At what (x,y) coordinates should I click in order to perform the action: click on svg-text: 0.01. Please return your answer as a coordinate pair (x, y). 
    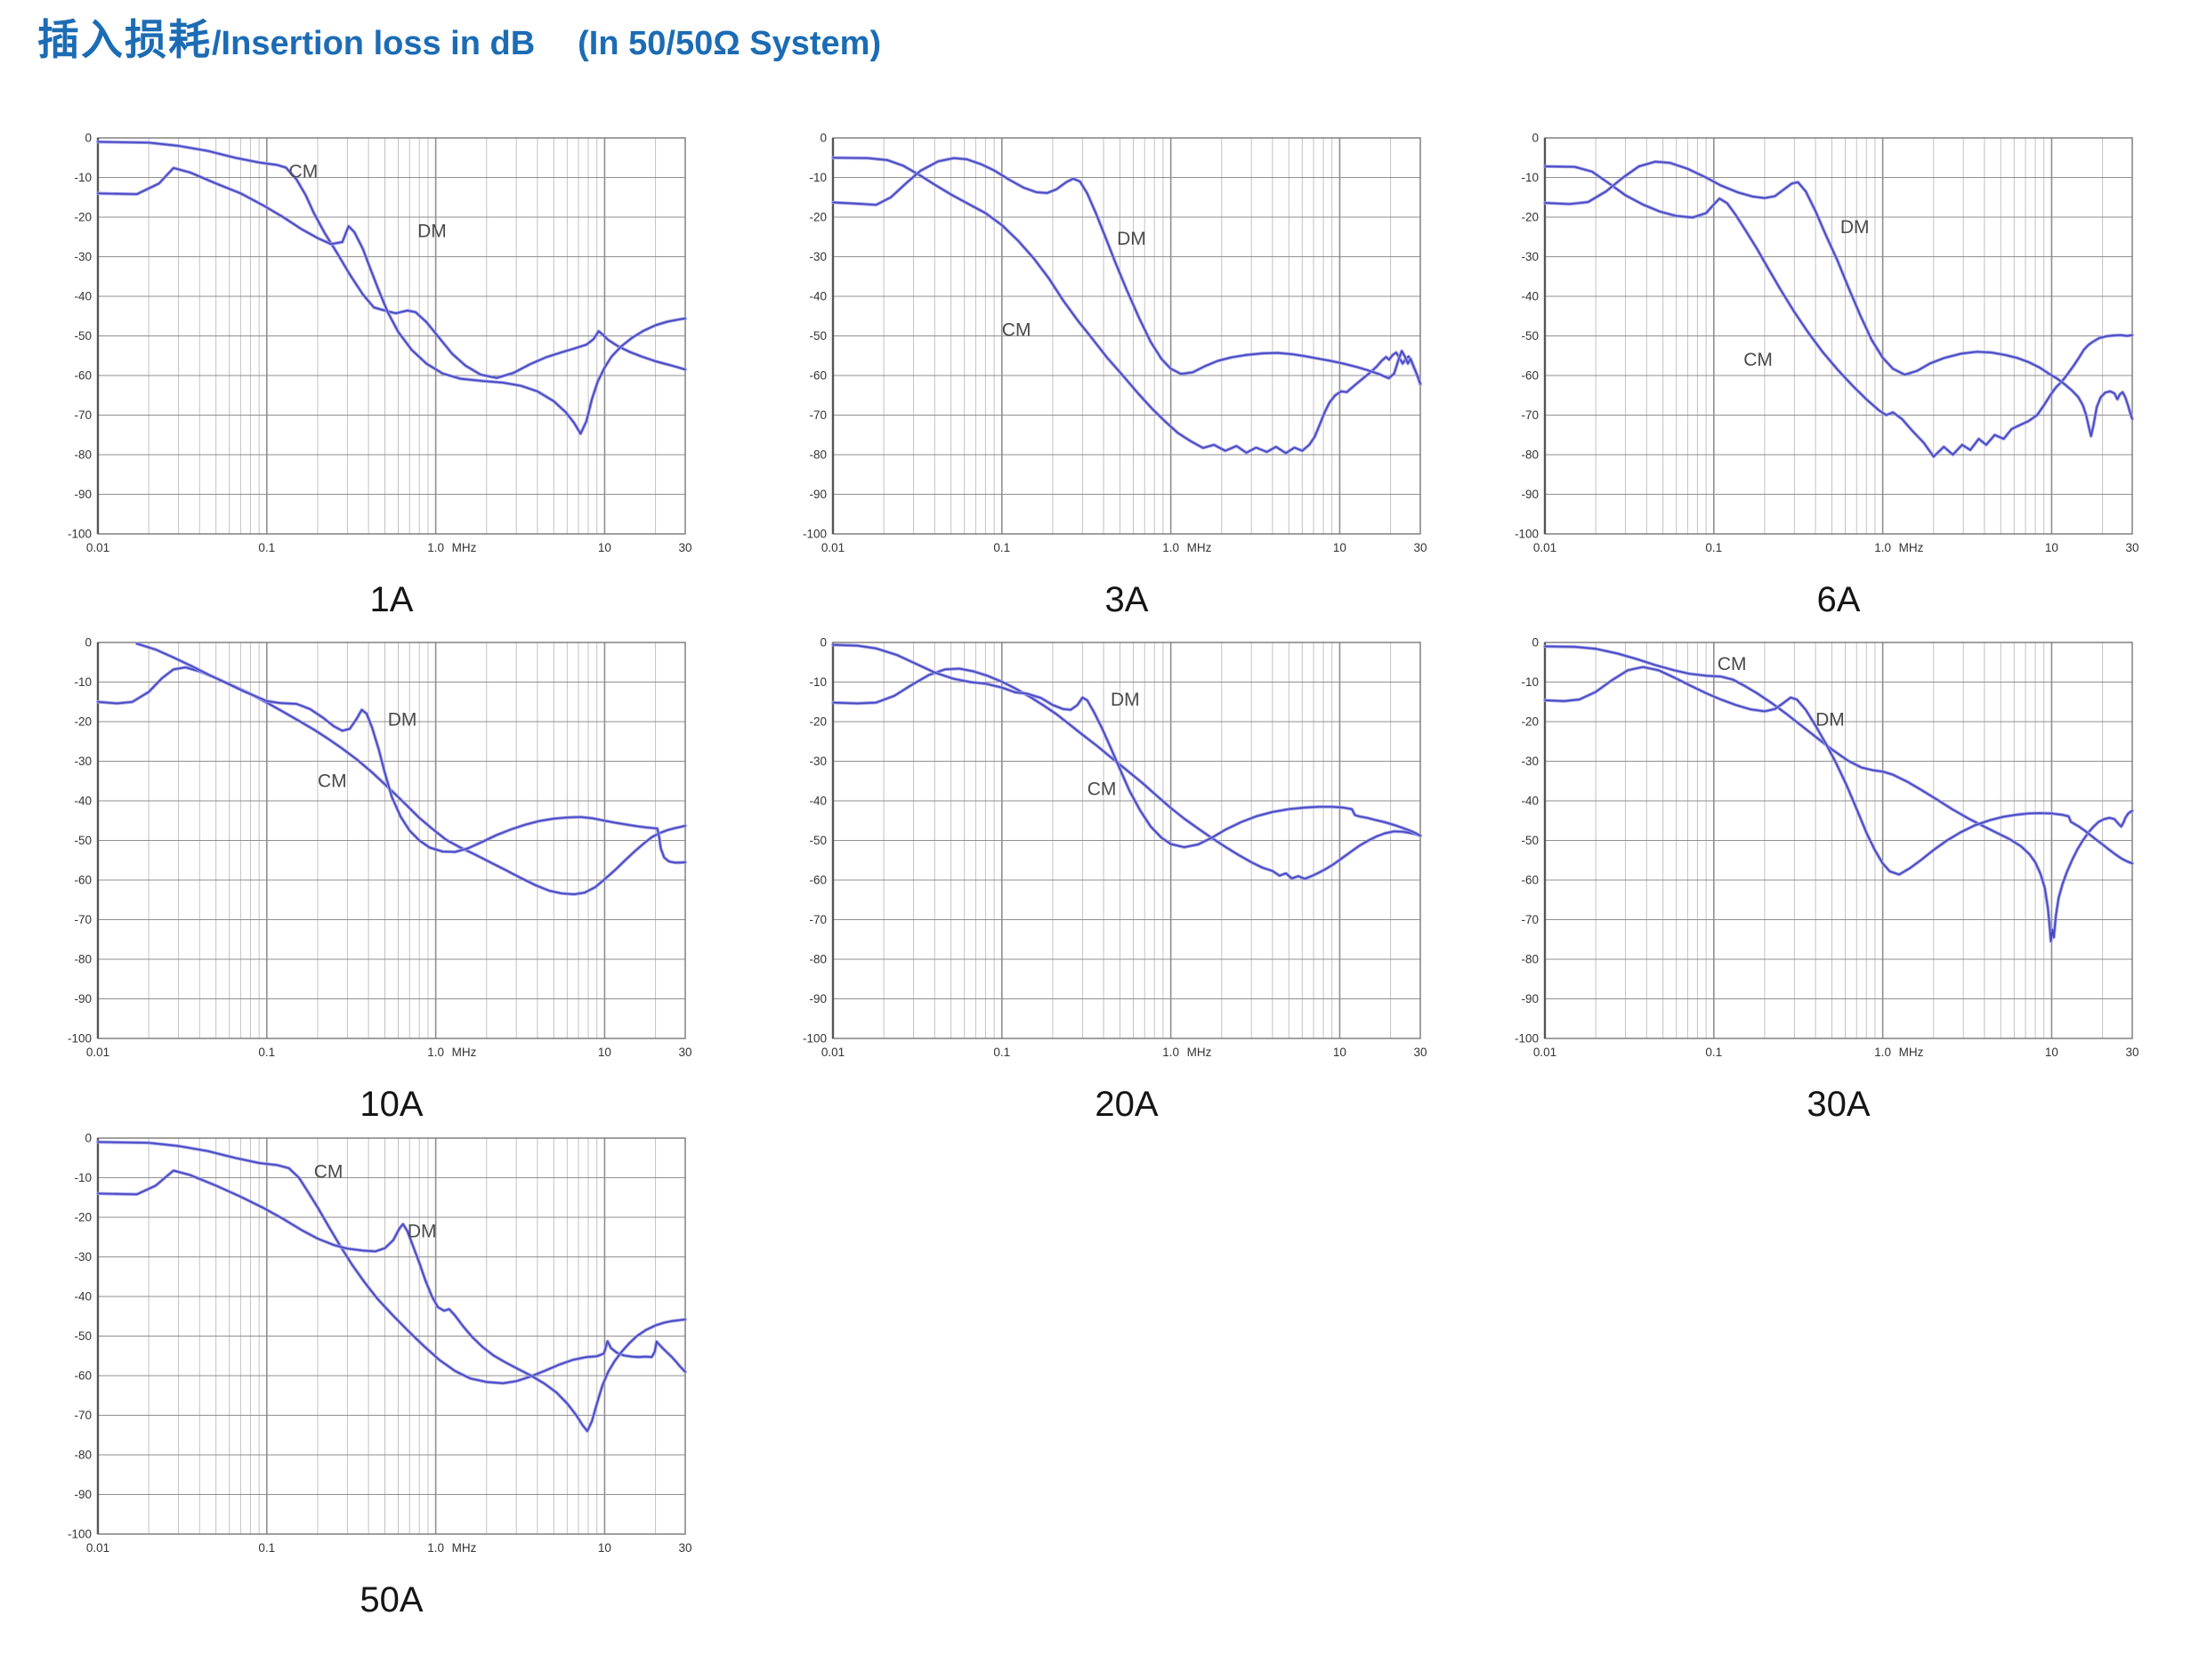
    Looking at the image, I should click on (97, 547).